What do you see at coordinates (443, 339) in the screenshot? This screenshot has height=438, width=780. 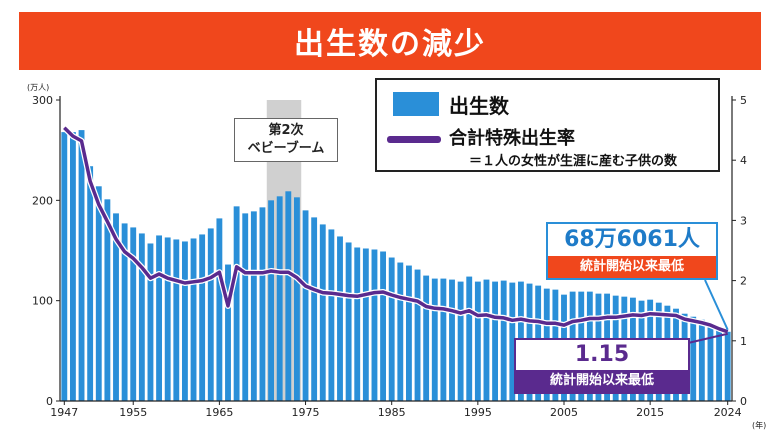 I see `bar-1991` at bounding box center [443, 339].